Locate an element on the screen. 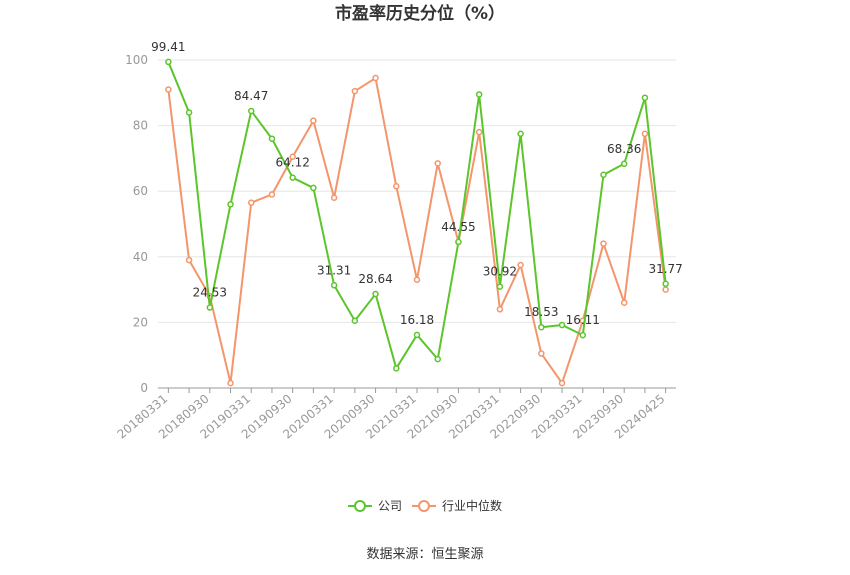 This screenshot has width=850, height=575. y-tick-label: 60 is located at coordinates (140, 191).